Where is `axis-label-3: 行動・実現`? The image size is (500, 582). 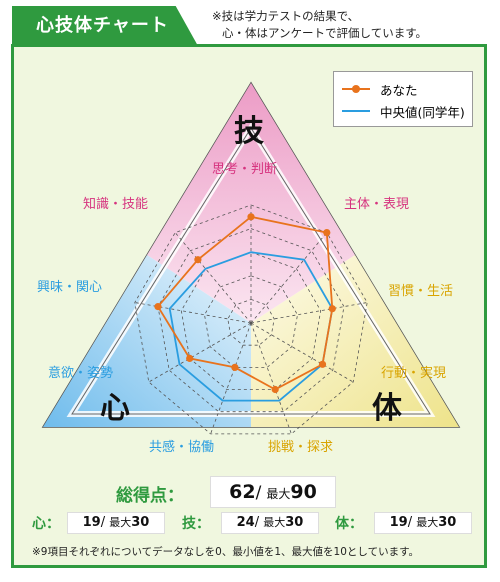
axis-label-3: 行動・実現 is located at coordinates (414, 373).